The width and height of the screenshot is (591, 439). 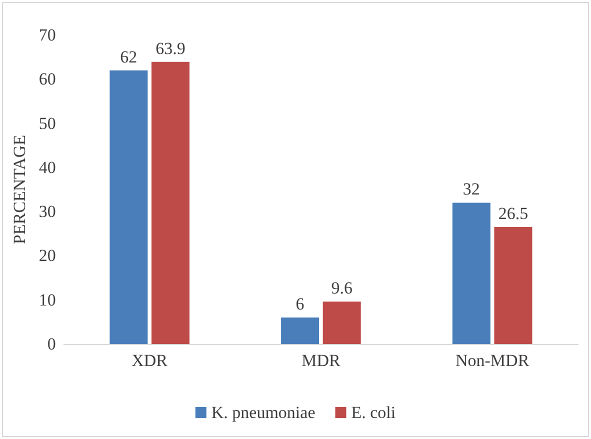 I want to click on y-tick-label: 30, so click(x=47, y=212).